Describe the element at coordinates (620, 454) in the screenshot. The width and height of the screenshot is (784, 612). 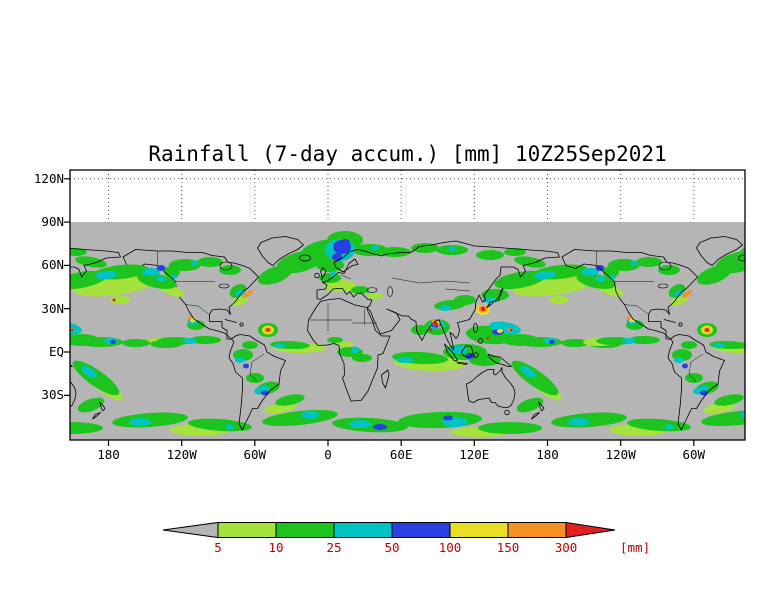
I see `x-axis-label-120wb: 120W` at that location.